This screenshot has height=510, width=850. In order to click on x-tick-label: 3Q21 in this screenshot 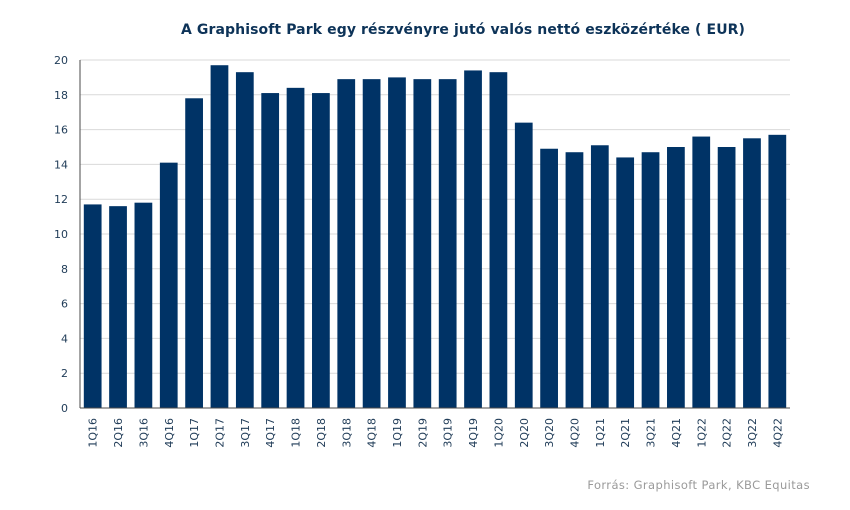, I will do `click(651, 433)`.